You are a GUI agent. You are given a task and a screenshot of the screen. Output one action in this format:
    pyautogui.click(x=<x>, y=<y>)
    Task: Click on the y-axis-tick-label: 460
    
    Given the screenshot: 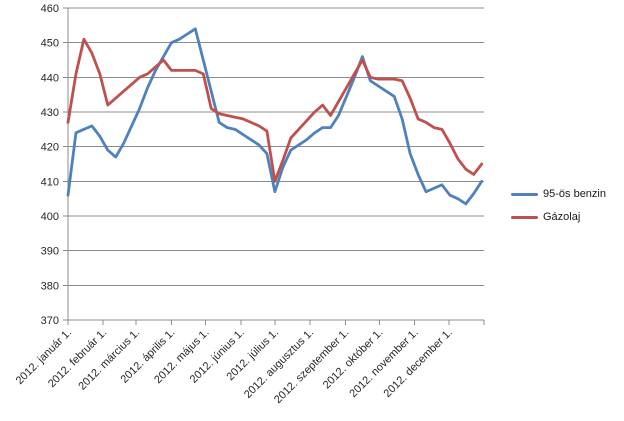 What is the action you would take?
    pyautogui.click(x=50, y=9)
    